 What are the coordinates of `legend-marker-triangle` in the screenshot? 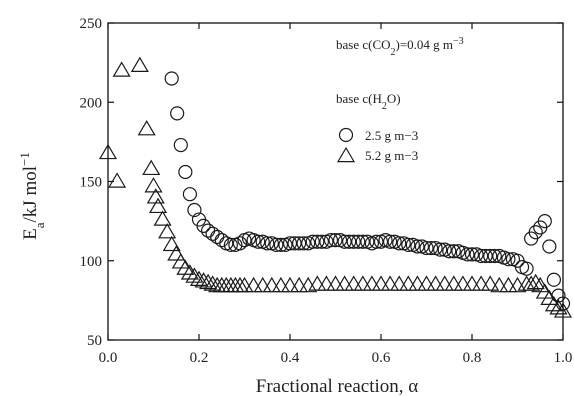 It's located at (346, 154).